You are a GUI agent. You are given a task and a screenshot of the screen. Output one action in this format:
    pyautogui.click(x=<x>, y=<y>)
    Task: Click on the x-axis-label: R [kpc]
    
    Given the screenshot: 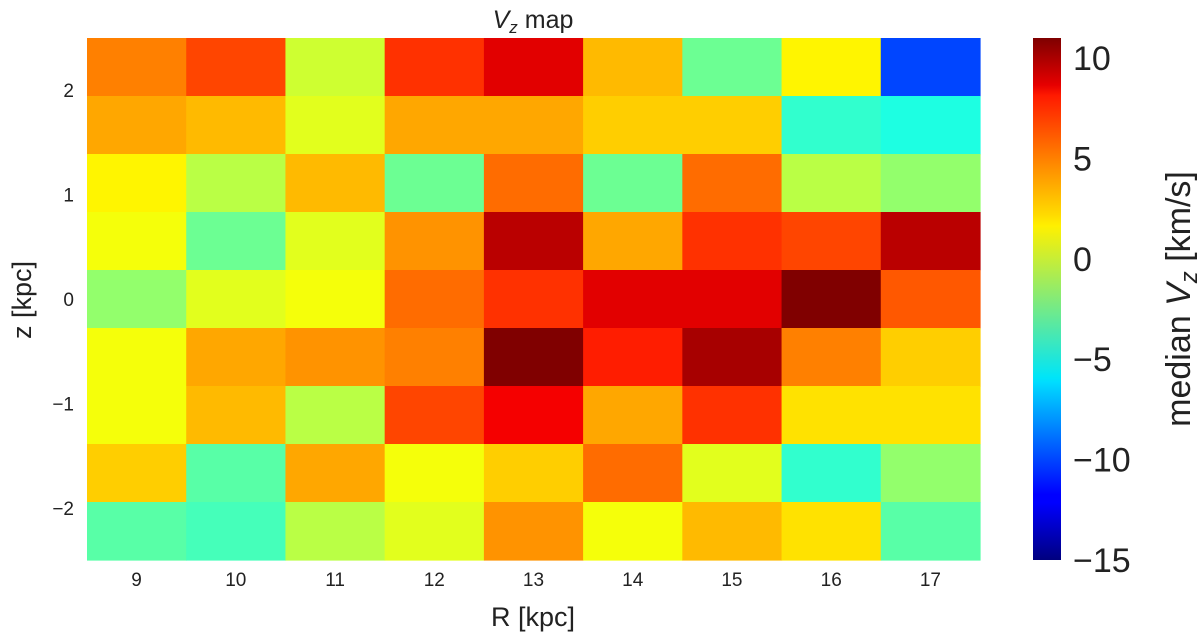 What is the action you would take?
    pyautogui.click(x=533, y=617)
    